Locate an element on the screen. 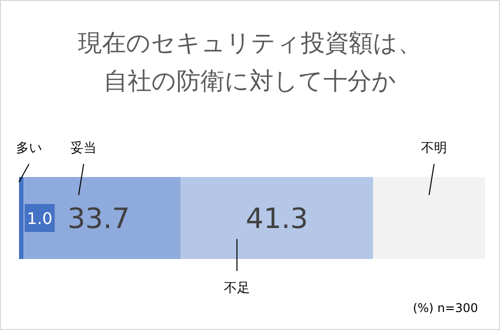 The height and width of the screenshot is (330, 500). series-label: 不明 is located at coordinates (434, 148).